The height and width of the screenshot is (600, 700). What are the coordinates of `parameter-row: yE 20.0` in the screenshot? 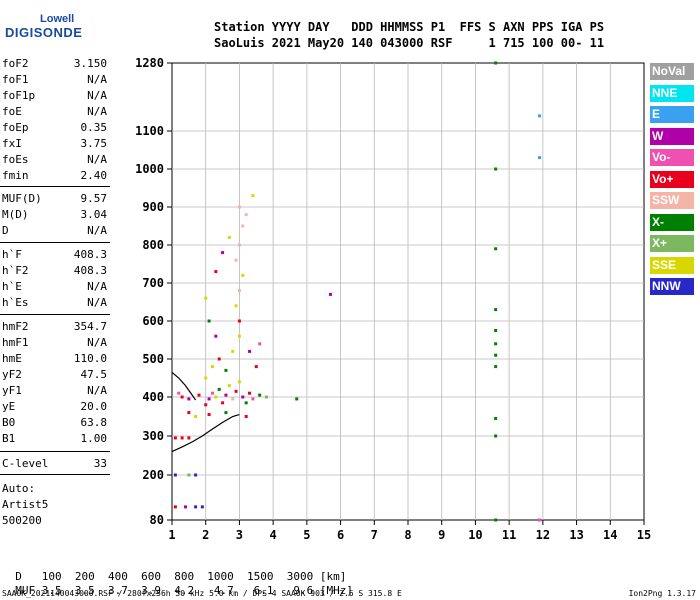 It's located at (54, 407).